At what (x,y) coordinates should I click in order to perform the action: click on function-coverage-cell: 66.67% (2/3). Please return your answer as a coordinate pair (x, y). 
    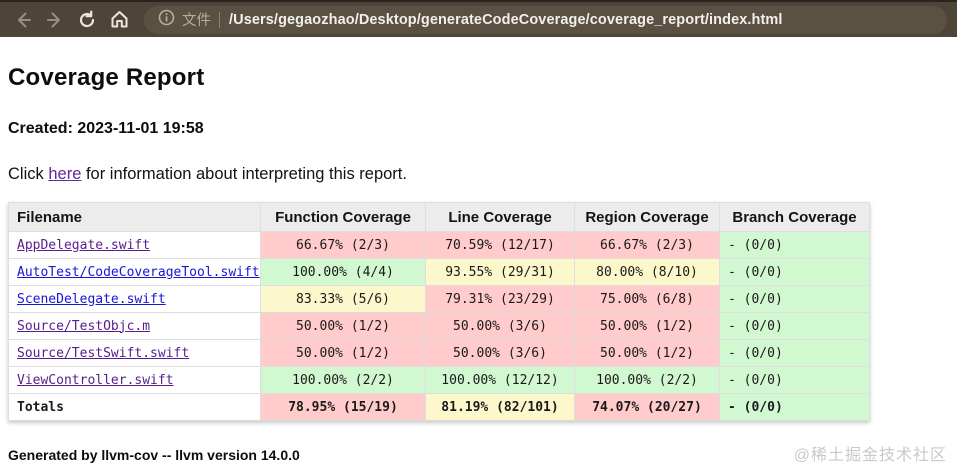
    Looking at the image, I should click on (343, 245).